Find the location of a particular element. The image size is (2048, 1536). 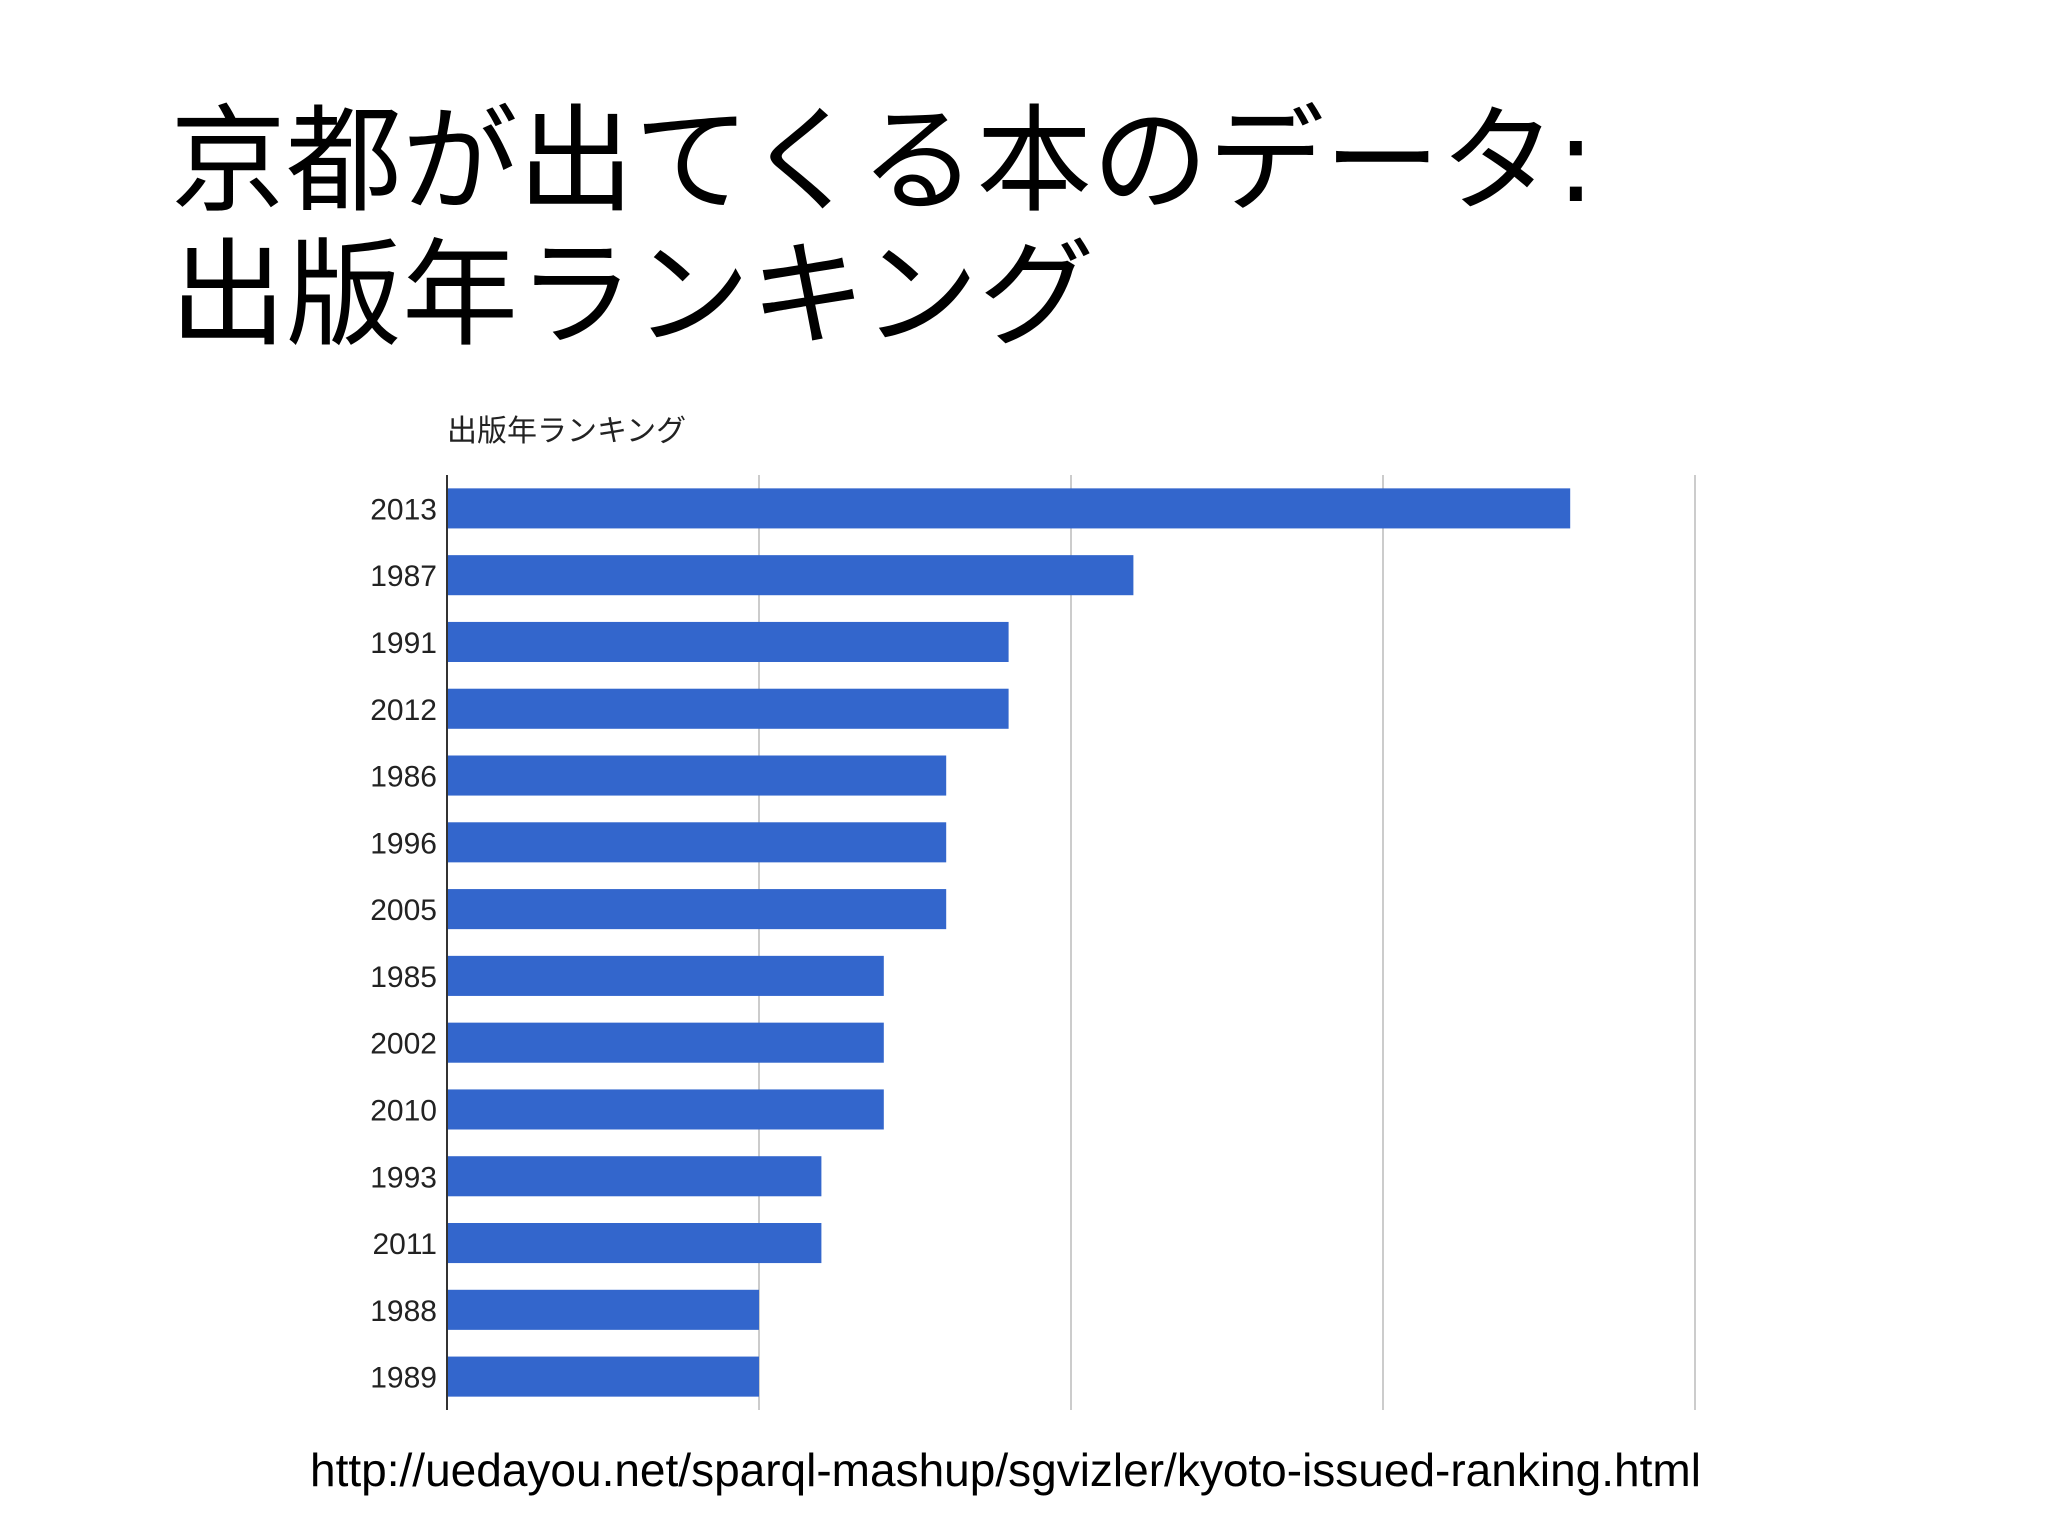

category-label-1989: 1989 is located at coordinates (403, 1378).